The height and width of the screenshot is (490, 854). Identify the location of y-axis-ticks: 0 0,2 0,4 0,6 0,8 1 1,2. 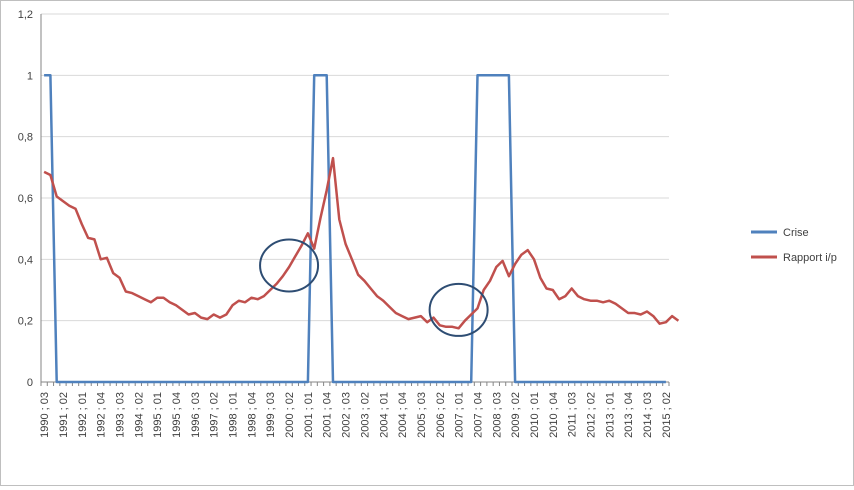
(25, 199).